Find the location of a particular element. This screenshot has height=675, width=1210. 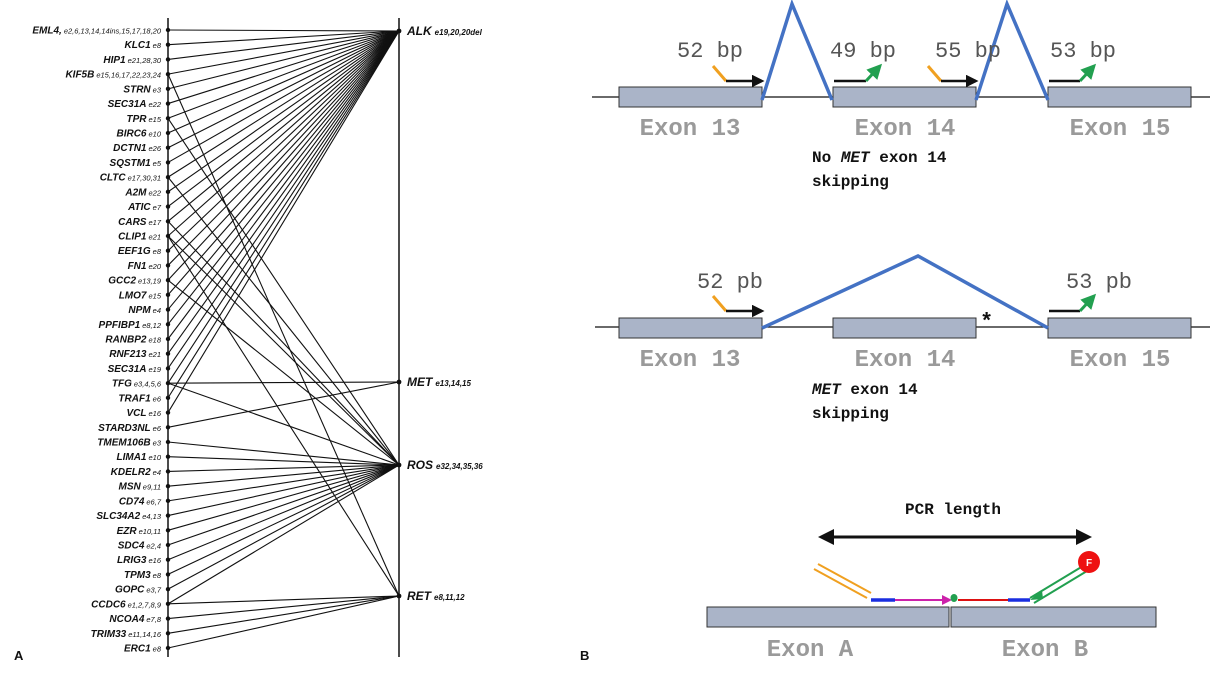

amplicon-label-1: 52 bp is located at coordinates (710, 51).